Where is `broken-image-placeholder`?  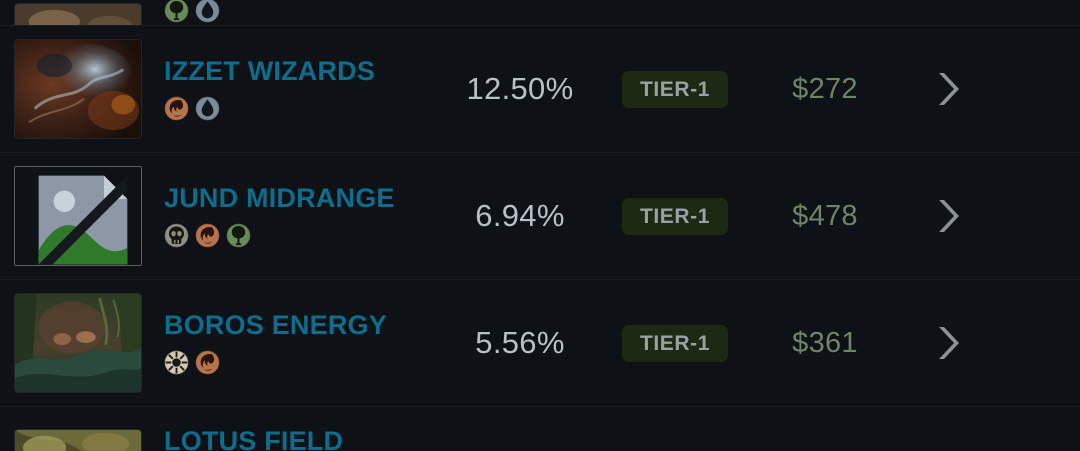
broken-image-placeholder is located at coordinates (78, 216).